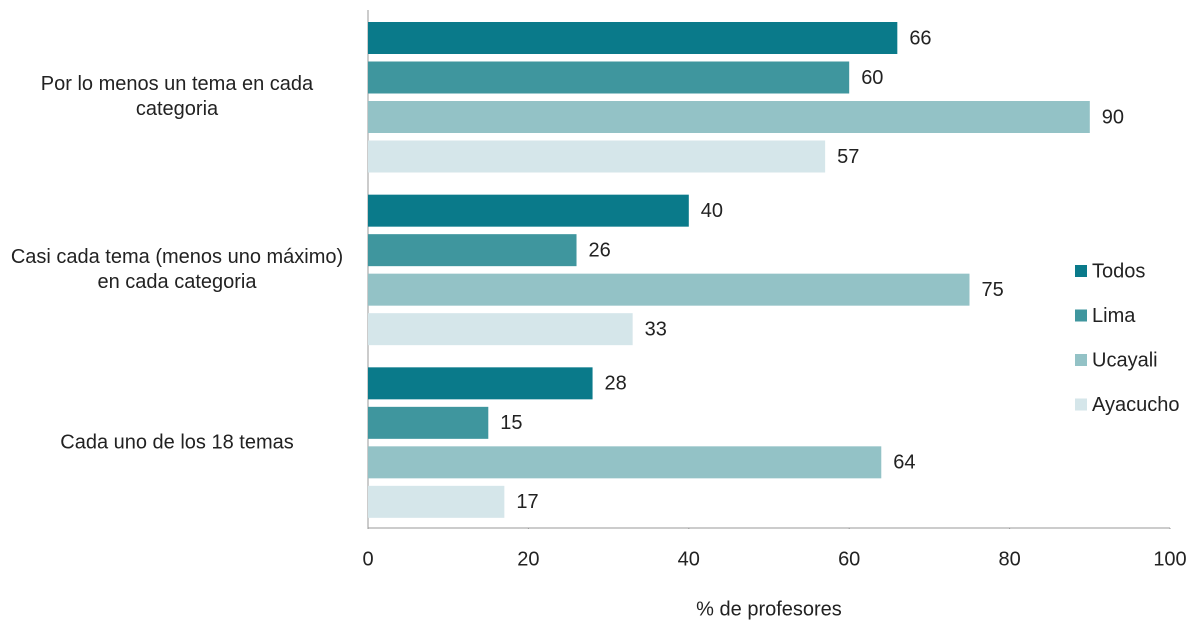 The width and height of the screenshot is (1202, 624). Describe the element at coordinates (367, 559) in the screenshot. I see `x-tick-label: 0` at that location.